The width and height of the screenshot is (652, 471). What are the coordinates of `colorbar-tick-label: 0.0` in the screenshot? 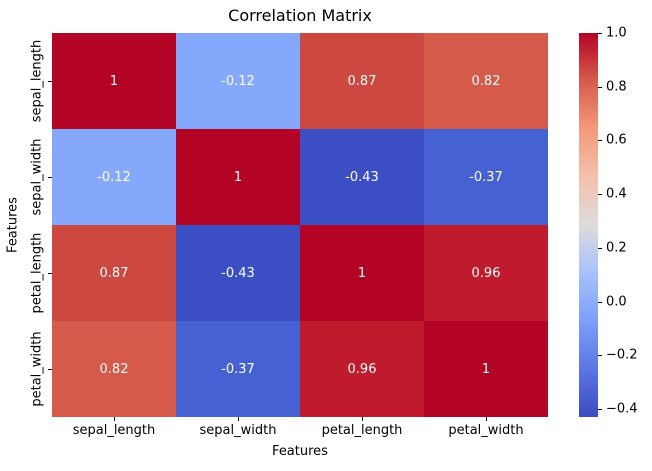 It's located at (616, 302).